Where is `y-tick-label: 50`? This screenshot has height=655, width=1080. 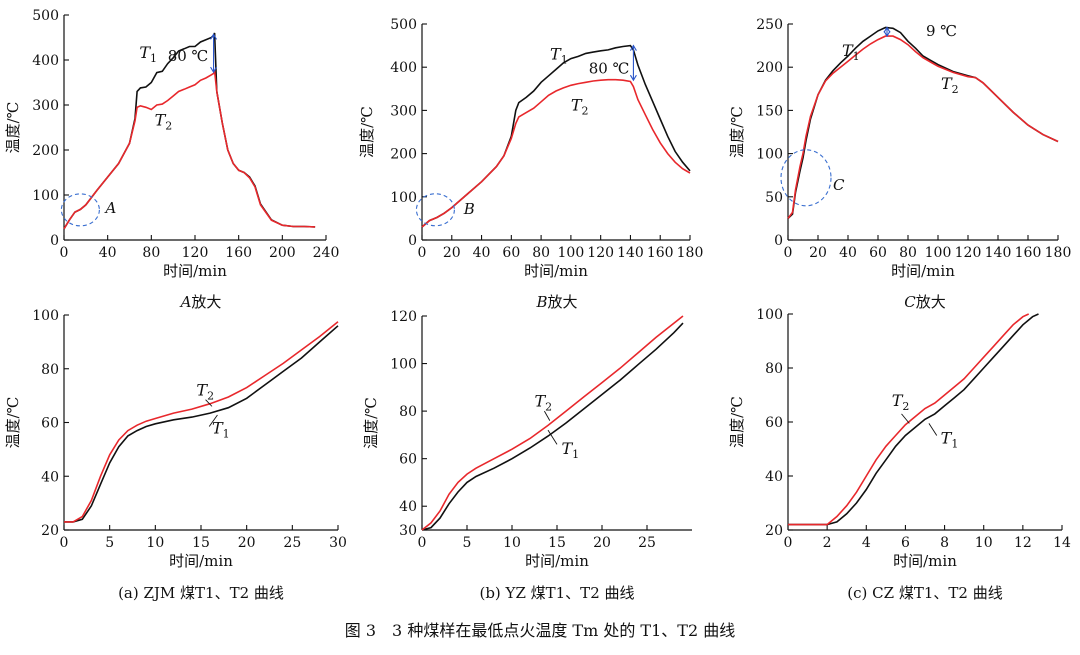
y-tick-label: 50 is located at coordinates (774, 198).